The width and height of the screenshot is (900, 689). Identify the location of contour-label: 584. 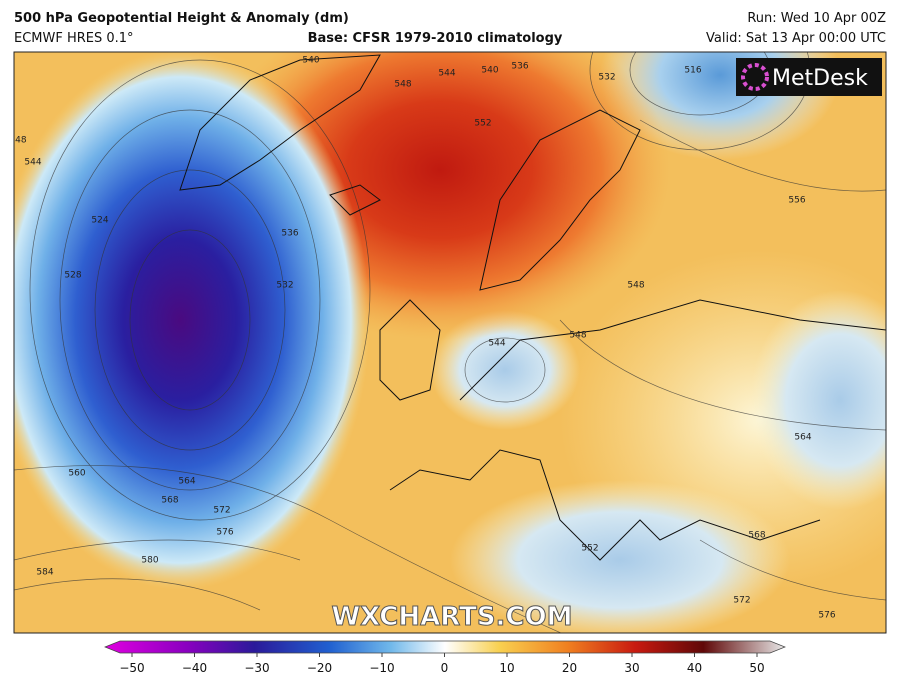
(44, 573).